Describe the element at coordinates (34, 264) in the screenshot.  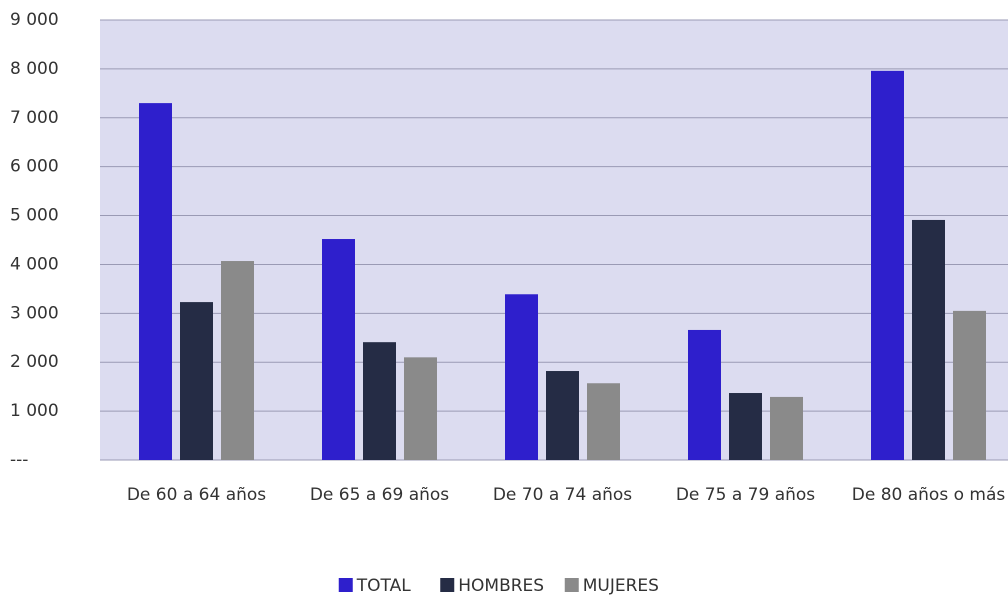
I see `y-tick-label: 4 000` at that location.